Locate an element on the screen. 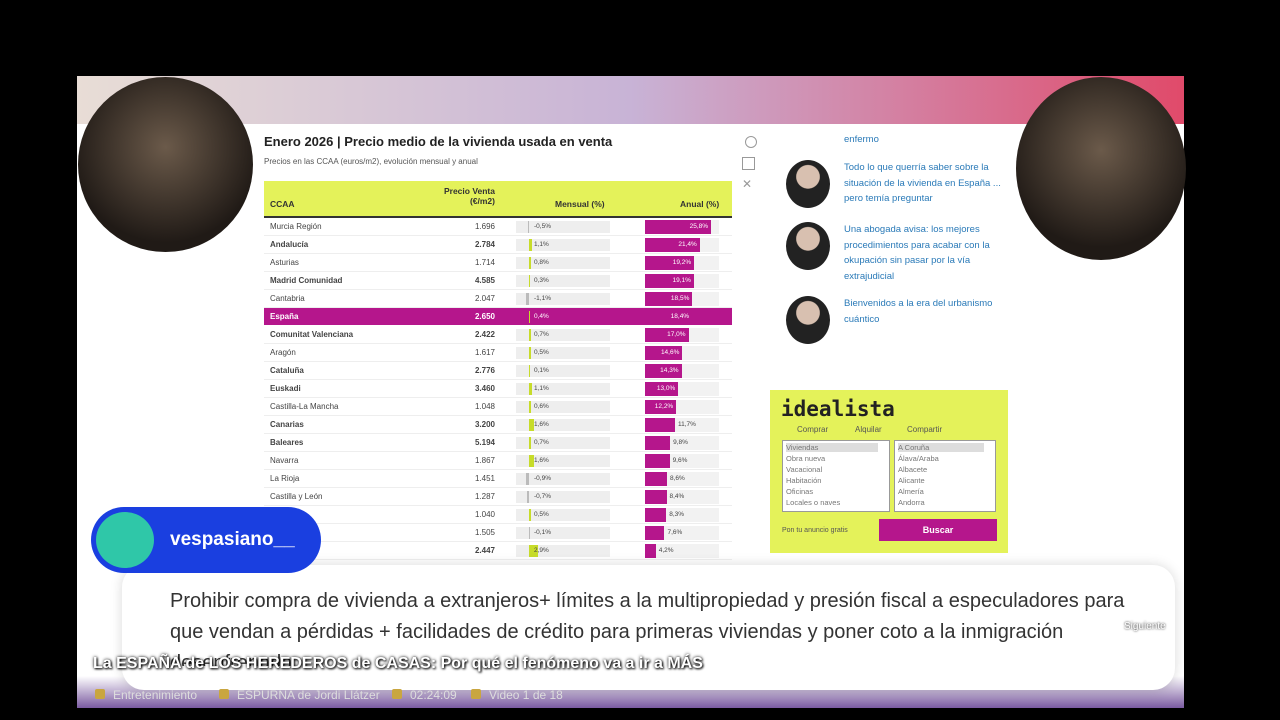 This screenshot has height=720, width=1280. webcam-right is located at coordinates (1101, 168).